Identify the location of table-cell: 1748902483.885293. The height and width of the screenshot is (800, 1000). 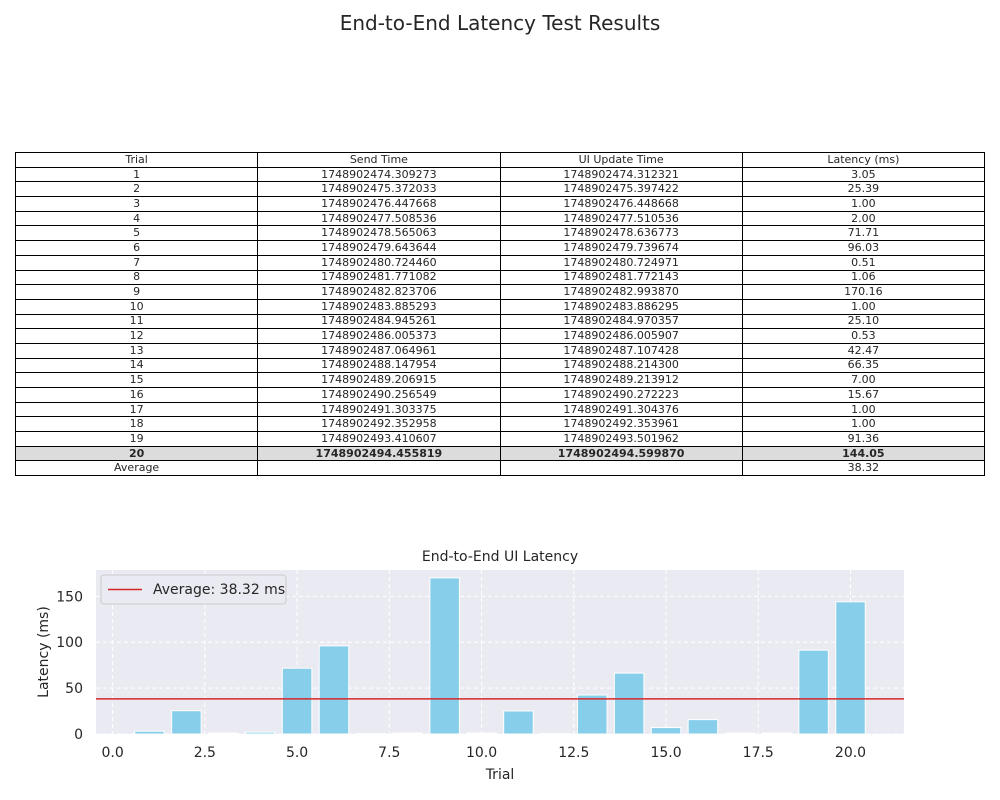
(379, 306).